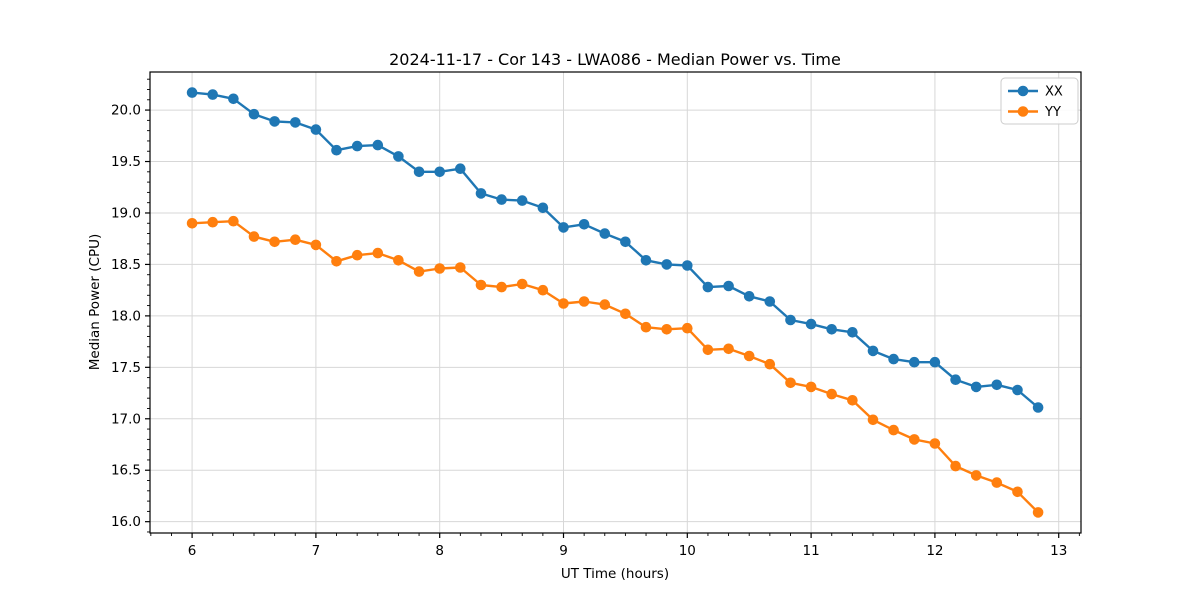  I want to click on legend: XX YY, so click(1039, 101).